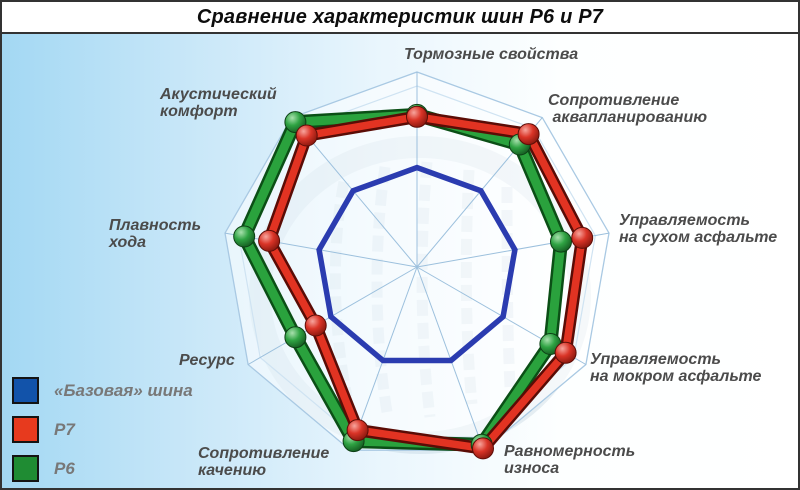  What do you see at coordinates (264, 462) in the screenshot?
I see `axis-label-rolling-resistance: Сопротивление качению` at bounding box center [264, 462].